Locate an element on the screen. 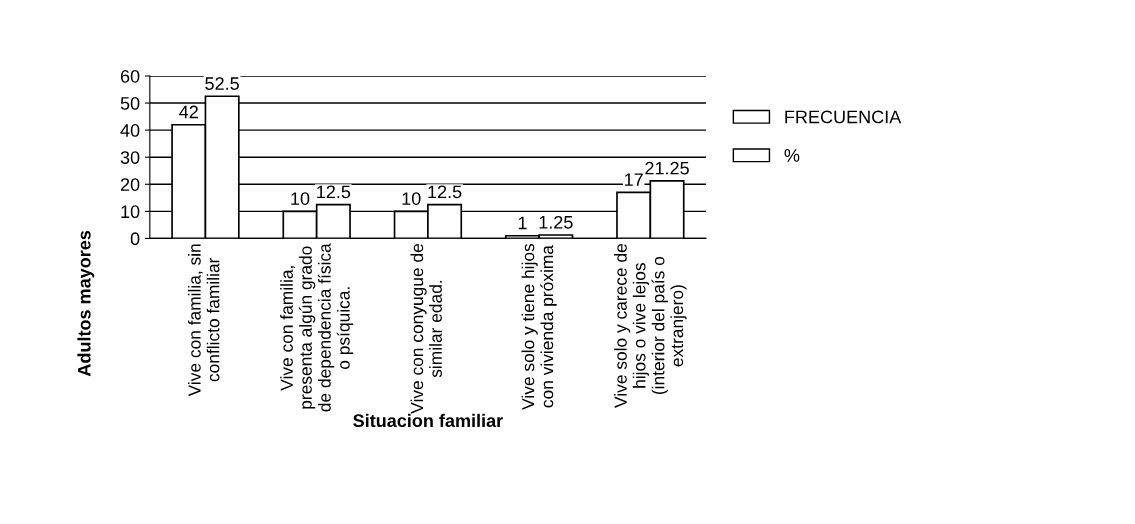  data-label: 17 is located at coordinates (634, 179).